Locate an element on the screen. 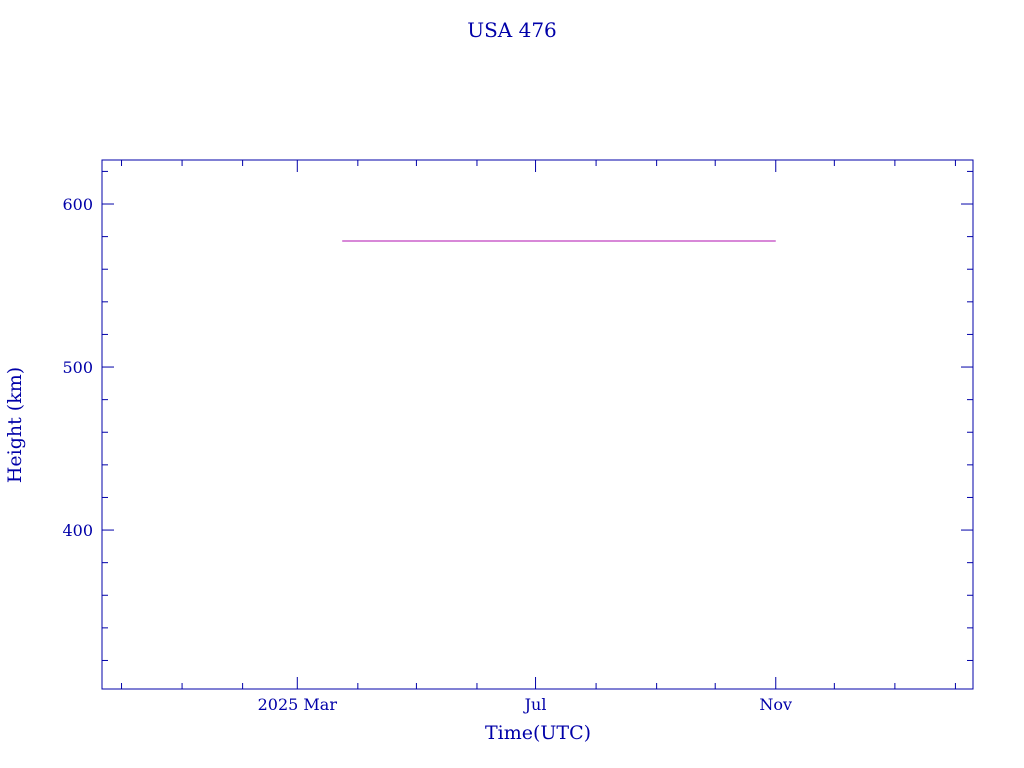  x-tick-label: Jul is located at coordinates (535, 704).